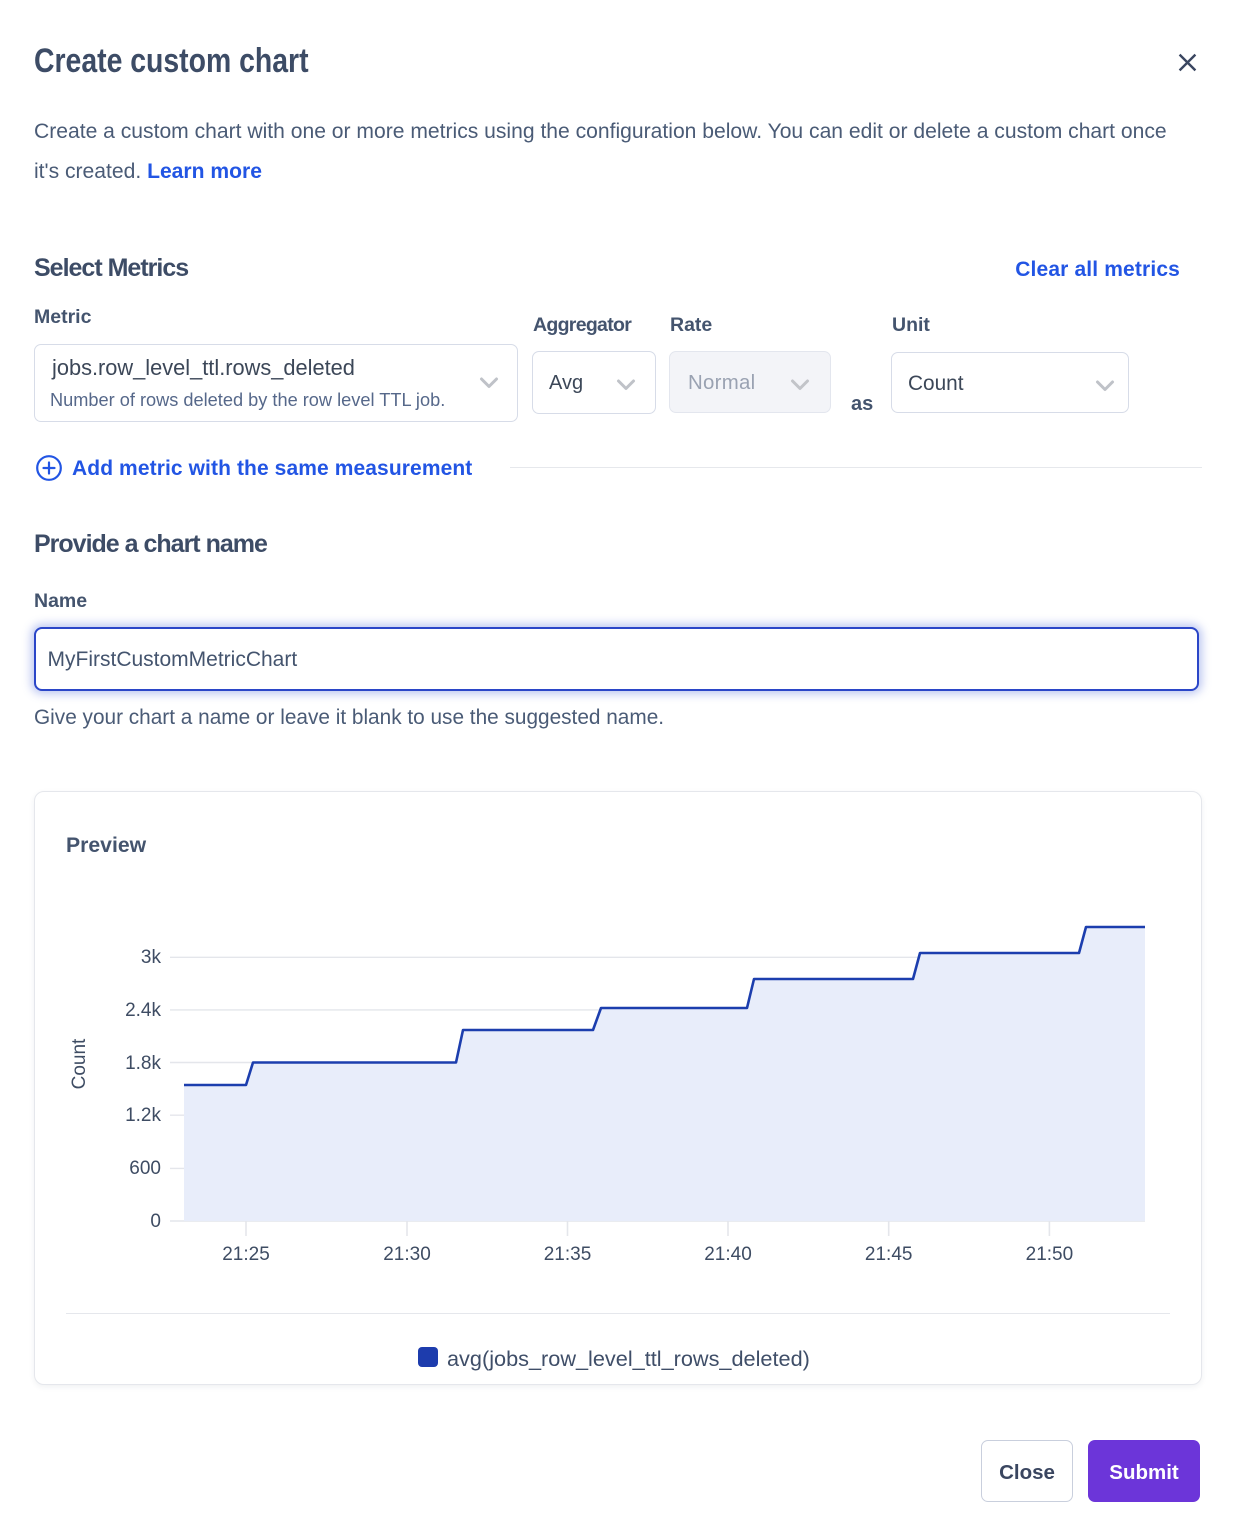  I want to click on svg-text: 2.4k, so click(143, 1010).